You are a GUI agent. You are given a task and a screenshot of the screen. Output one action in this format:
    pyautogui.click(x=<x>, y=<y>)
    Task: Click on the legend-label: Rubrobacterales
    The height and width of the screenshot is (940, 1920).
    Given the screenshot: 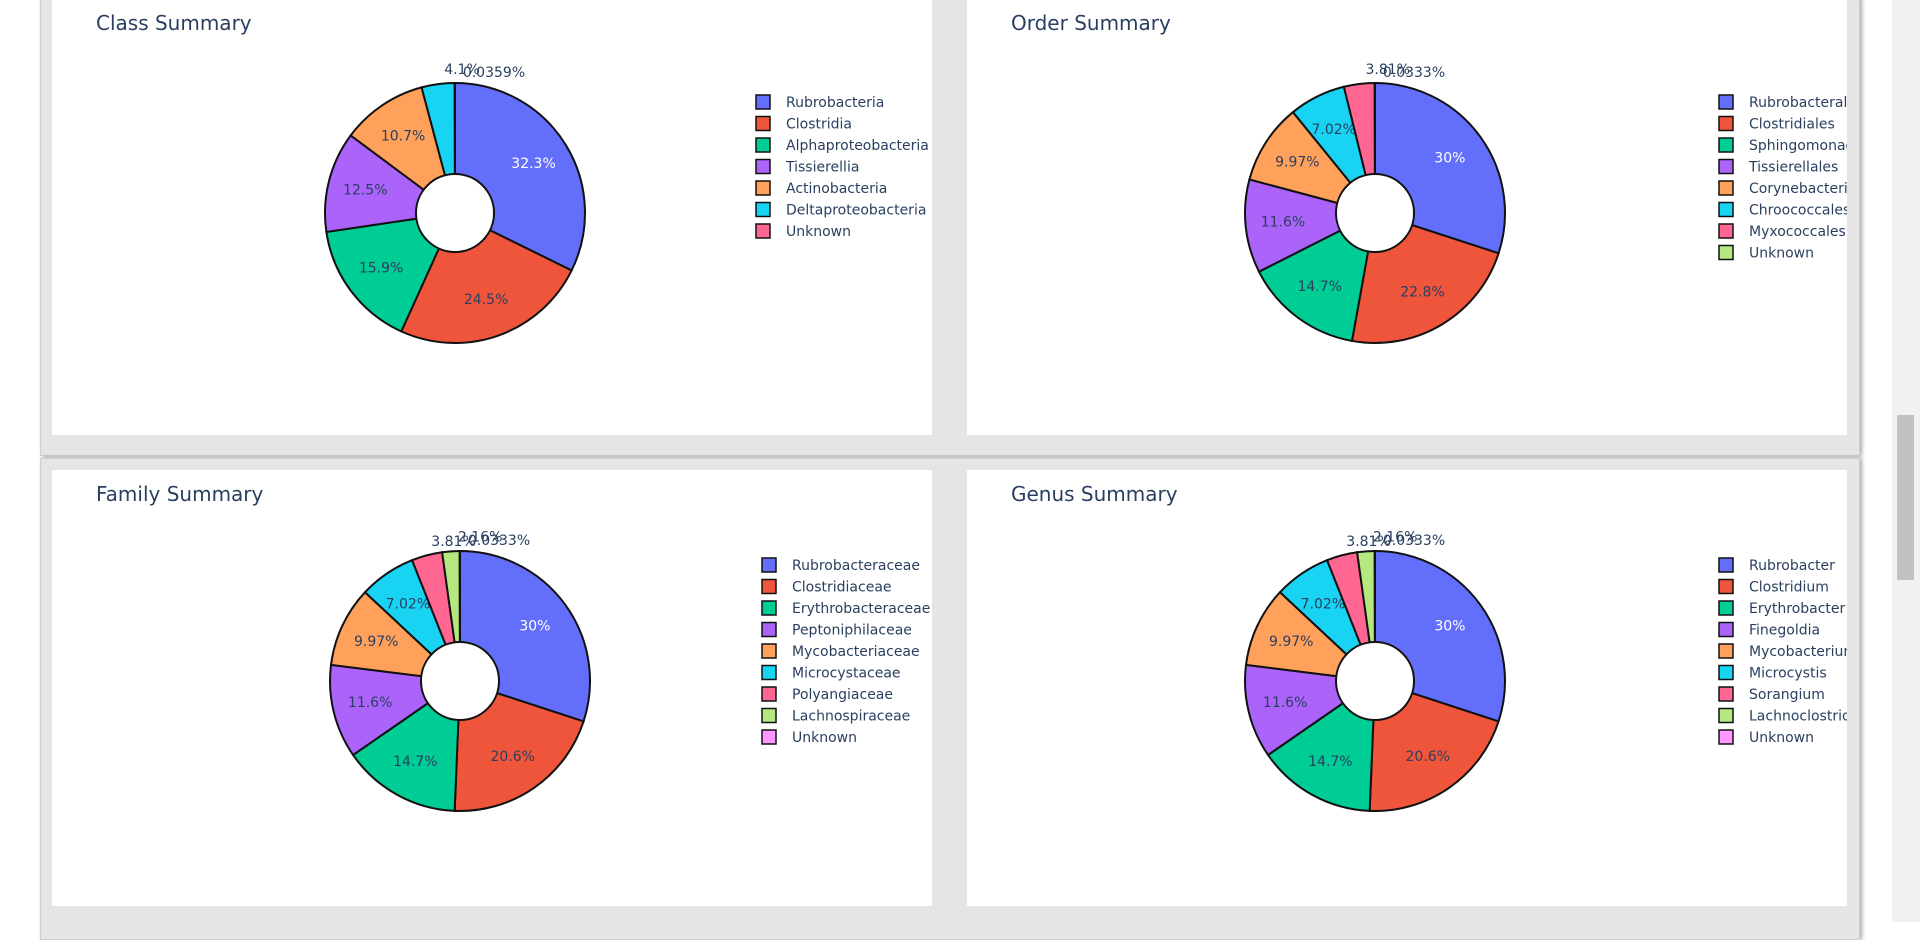 What is the action you would take?
    pyautogui.click(x=1798, y=103)
    